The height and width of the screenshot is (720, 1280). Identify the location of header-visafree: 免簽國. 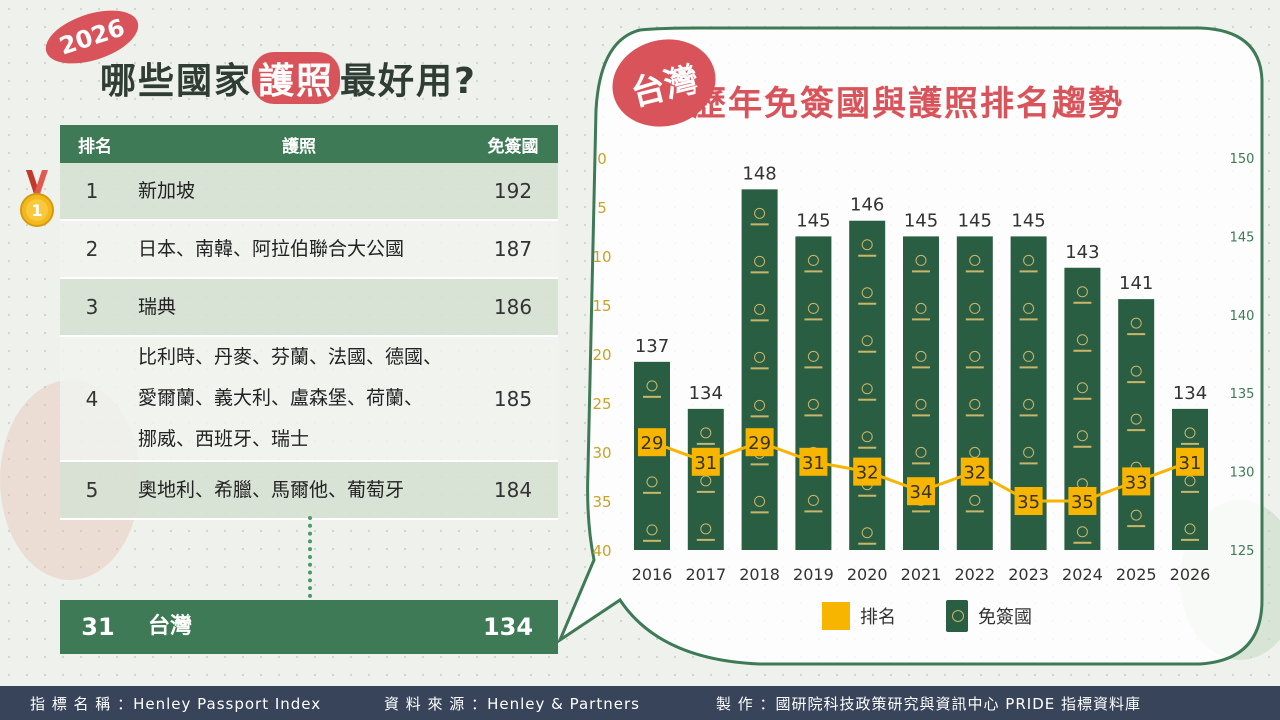
(513, 146).